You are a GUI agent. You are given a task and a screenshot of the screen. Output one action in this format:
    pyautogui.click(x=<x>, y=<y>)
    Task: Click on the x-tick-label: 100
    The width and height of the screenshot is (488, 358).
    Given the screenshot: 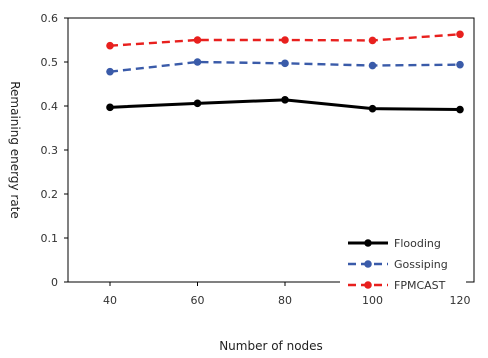 What is the action you would take?
    pyautogui.click(x=372, y=300)
    